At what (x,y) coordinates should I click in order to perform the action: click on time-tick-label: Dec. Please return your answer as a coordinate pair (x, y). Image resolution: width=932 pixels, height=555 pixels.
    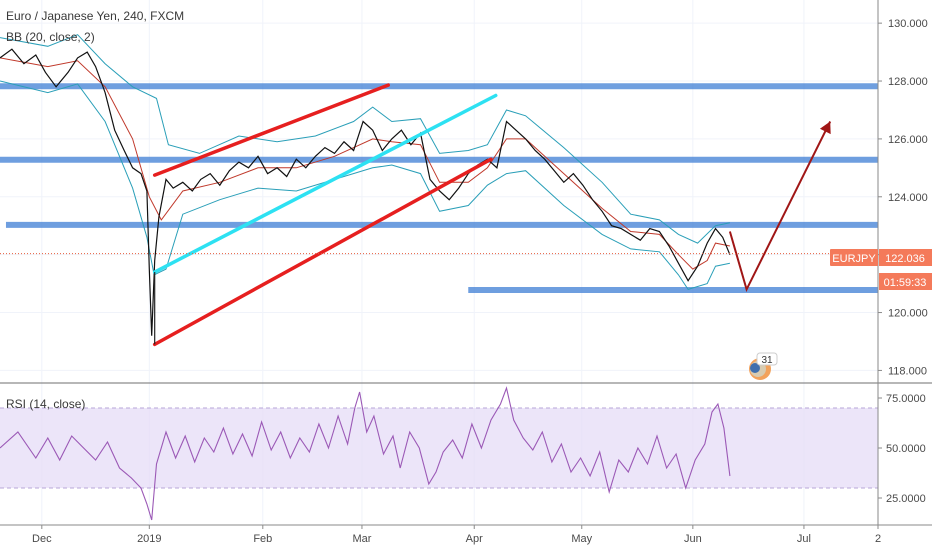
    Looking at the image, I should click on (42, 539).